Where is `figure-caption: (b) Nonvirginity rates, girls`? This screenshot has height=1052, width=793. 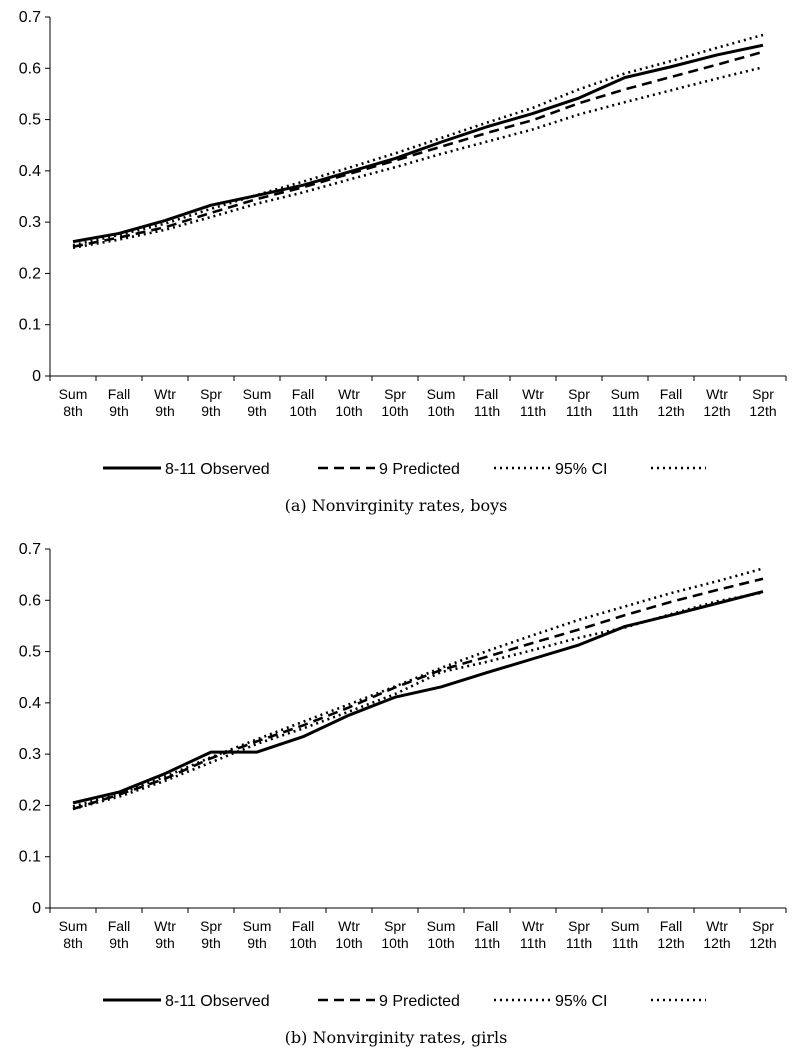 figure-caption: (b) Nonvirginity rates, girls is located at coordinates (396, 1037).